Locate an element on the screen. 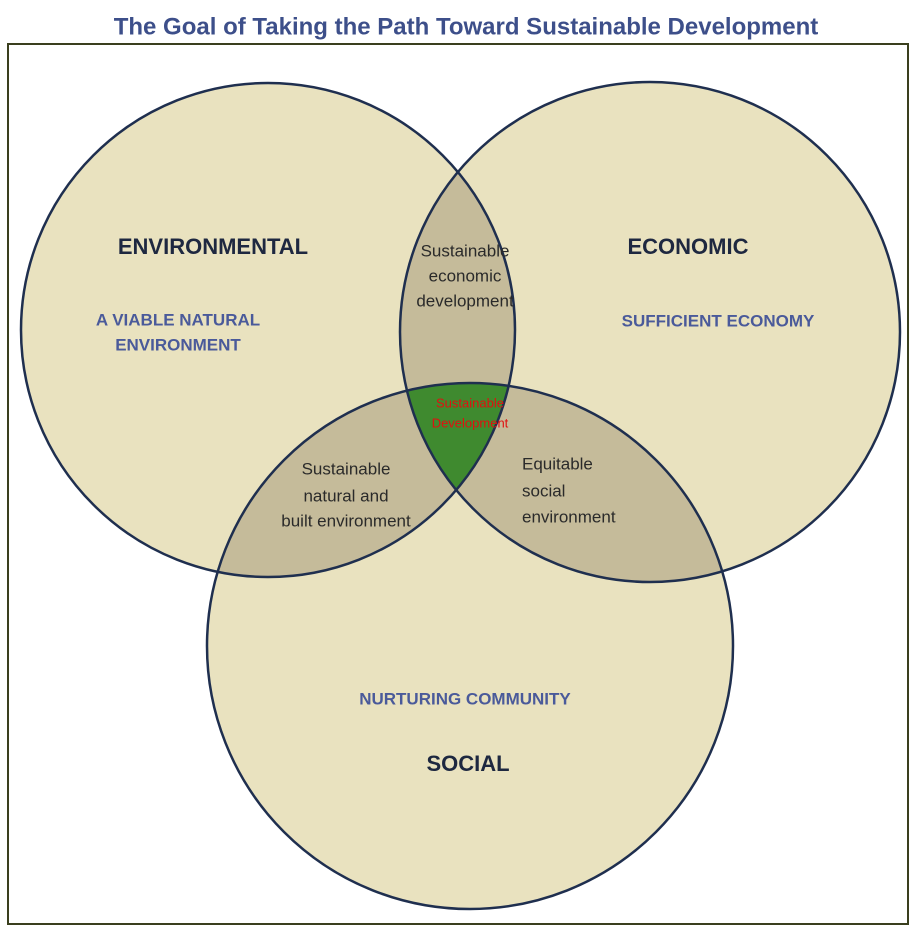 This screenshot has height=927, width=916. core-label: Development is located at coordinates (470, 422).